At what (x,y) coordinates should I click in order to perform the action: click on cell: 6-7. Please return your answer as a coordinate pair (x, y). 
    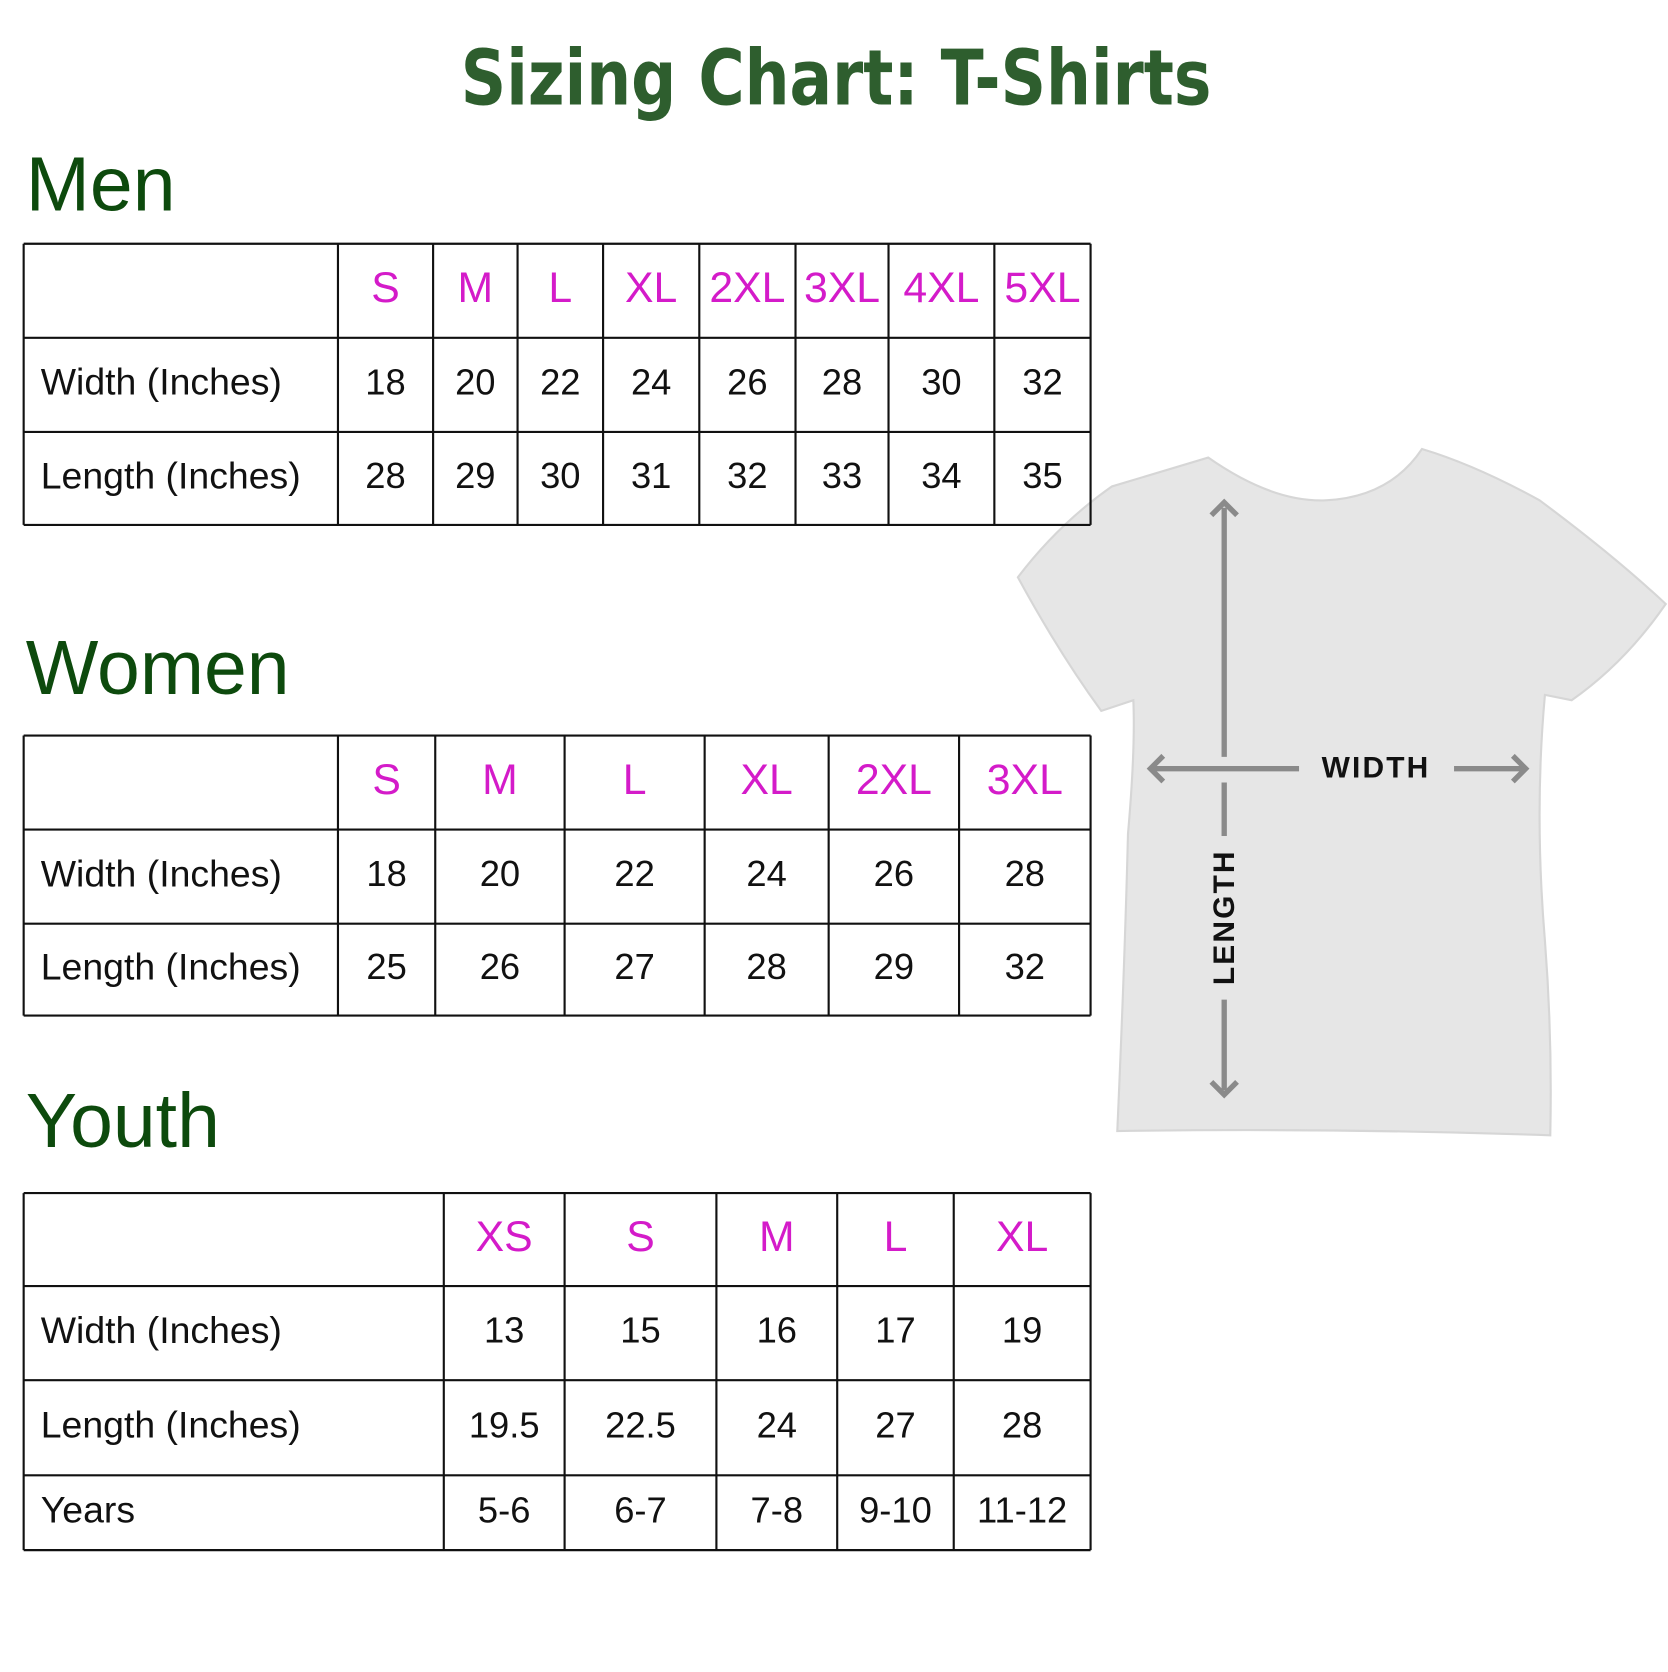
    Looking at the image, I should click on (640, 1509).